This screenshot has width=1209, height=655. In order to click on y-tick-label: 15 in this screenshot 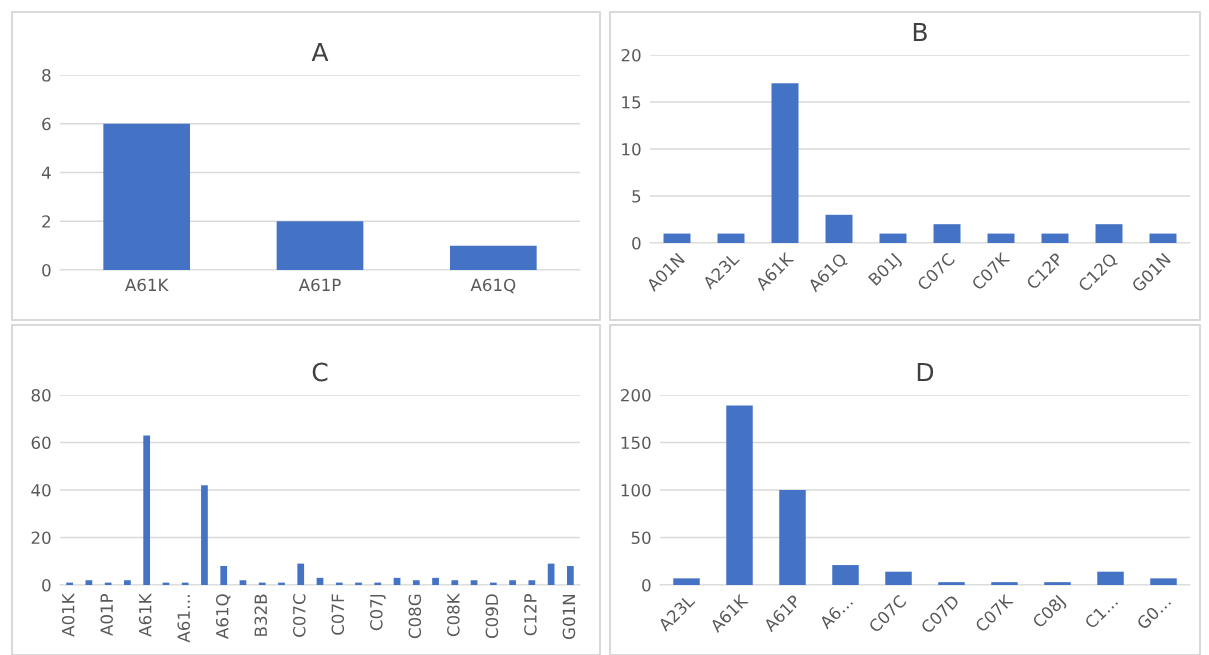, I will do `click(631, 102)`.